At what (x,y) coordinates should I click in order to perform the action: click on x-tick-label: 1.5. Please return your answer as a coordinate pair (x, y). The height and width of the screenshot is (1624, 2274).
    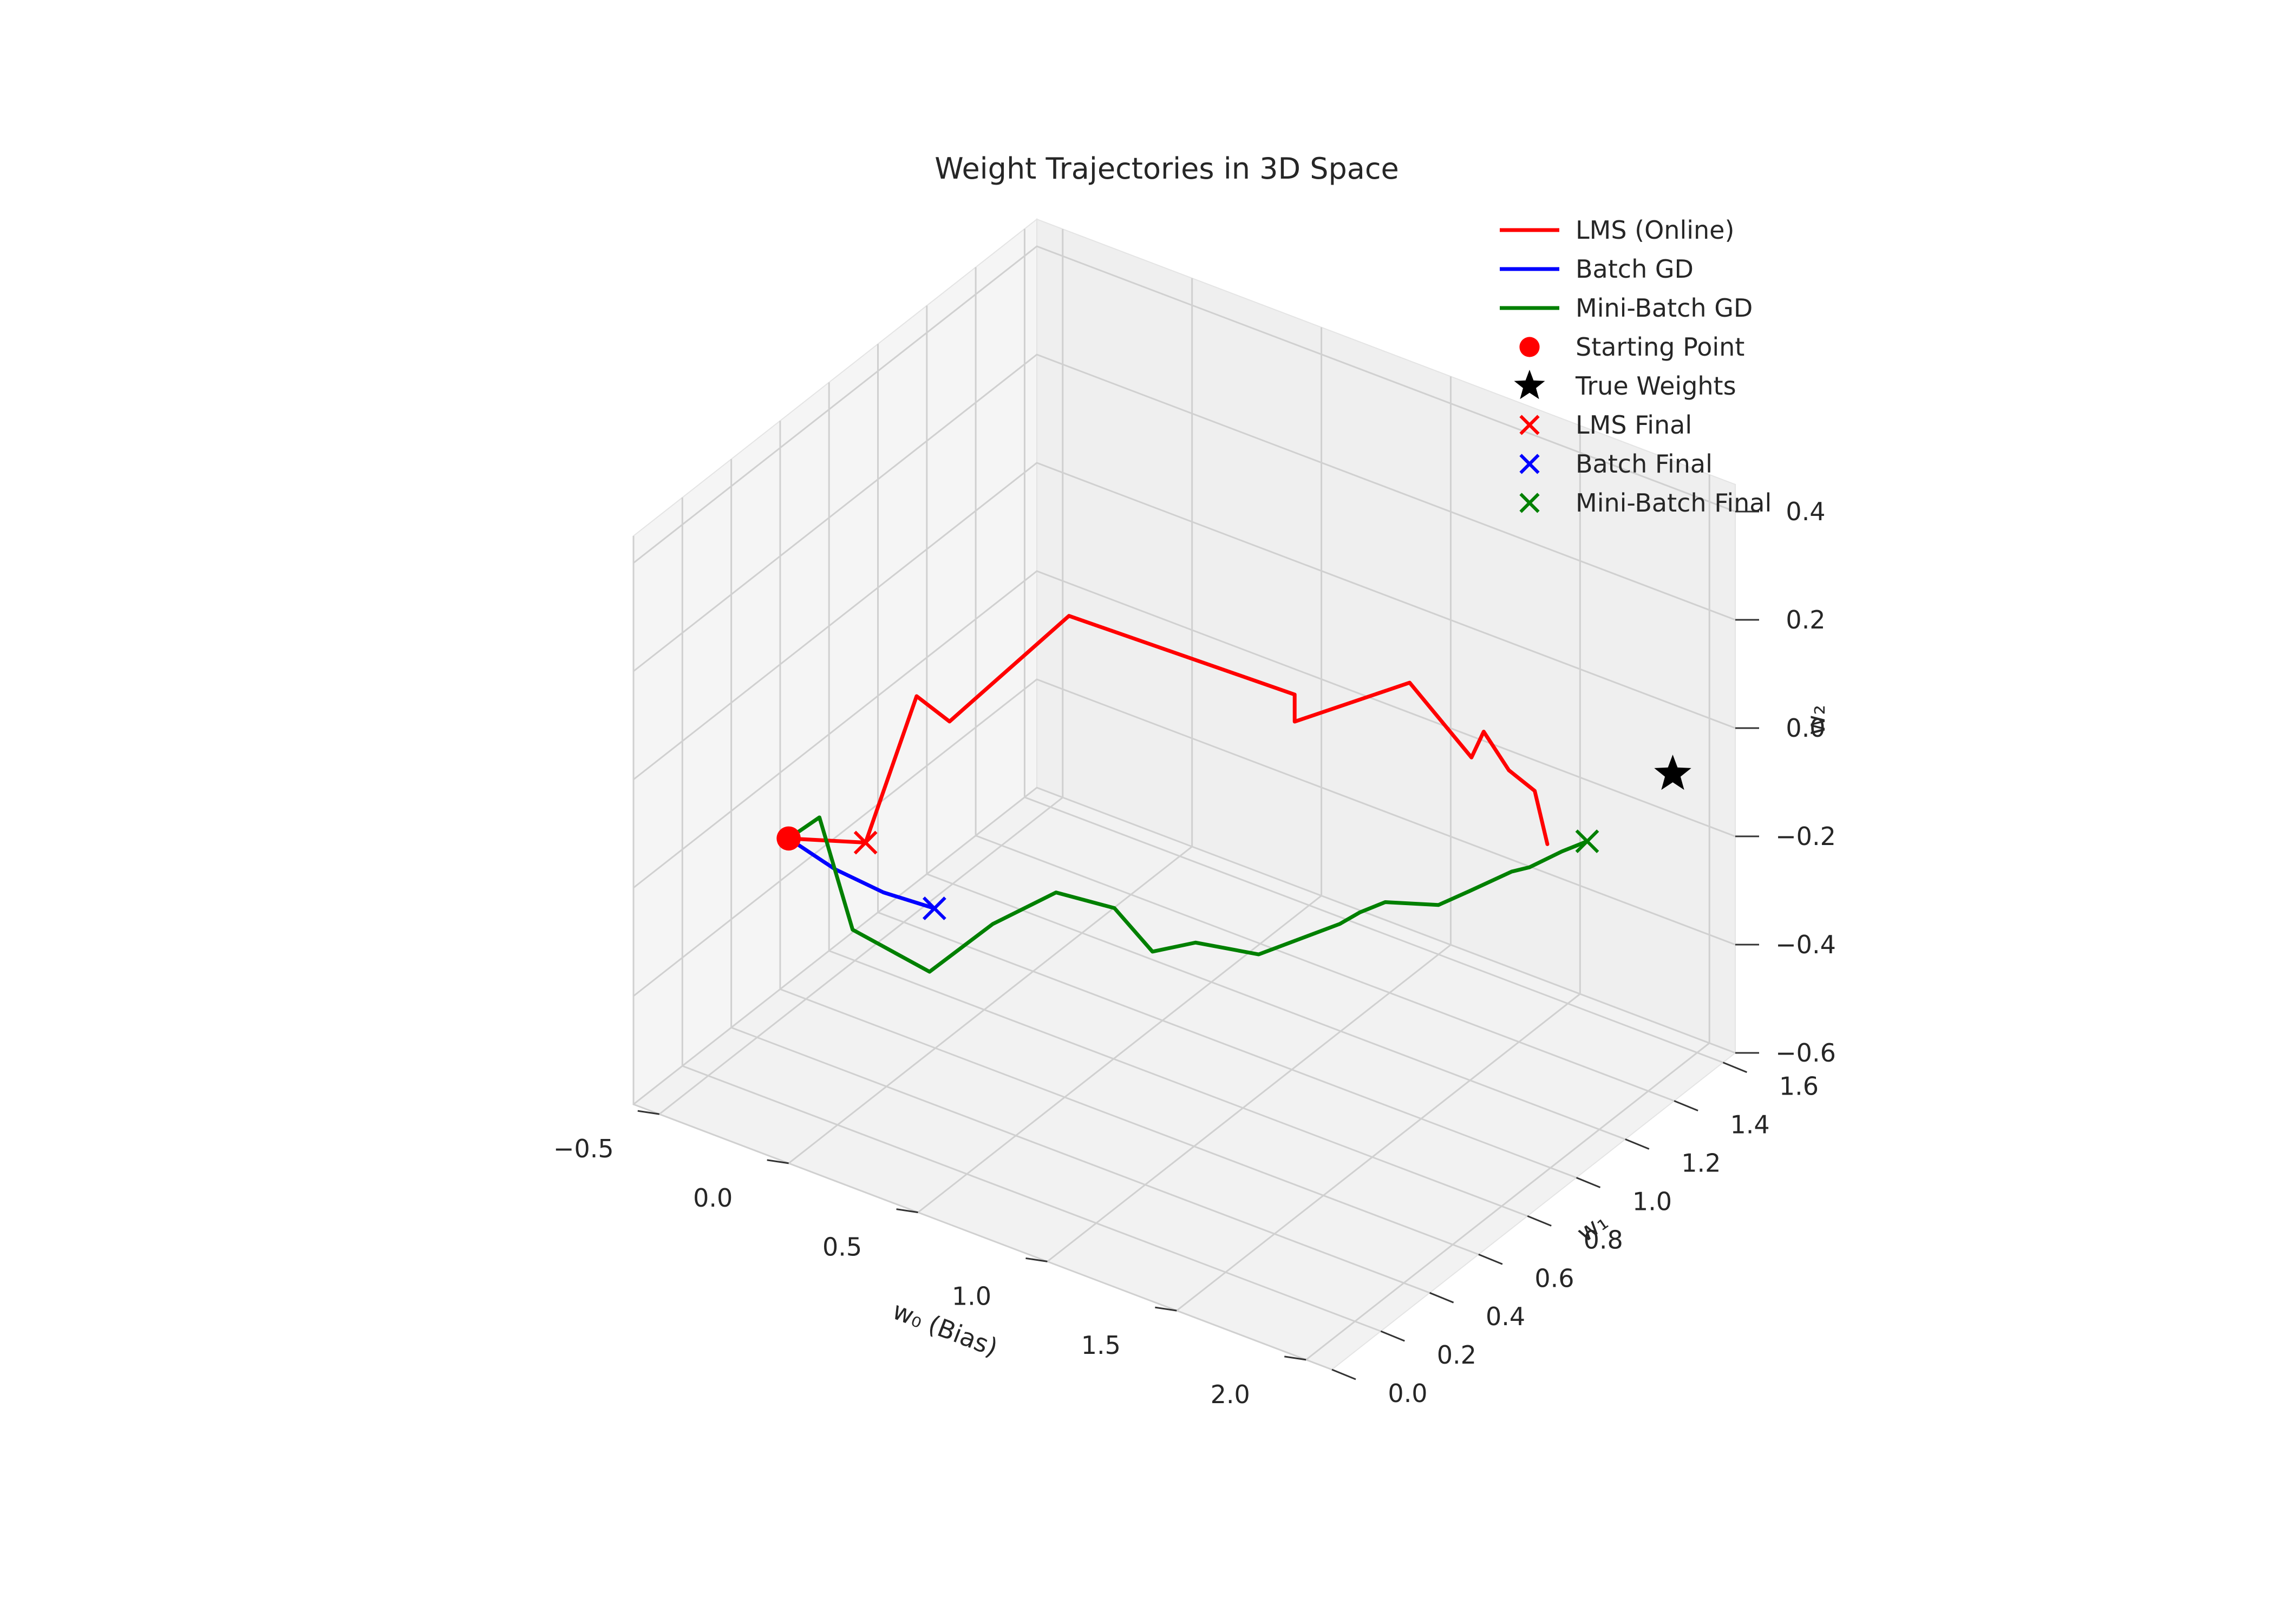
    Looking at the image, I should click on (1101, 1345).